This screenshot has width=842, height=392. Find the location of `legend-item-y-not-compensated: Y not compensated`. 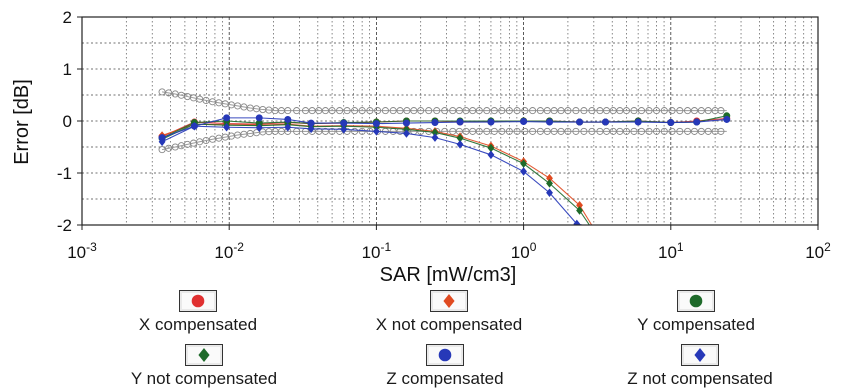

legend-item-y-not-compensated: Y not compensated is located at coordinates (204, 366).